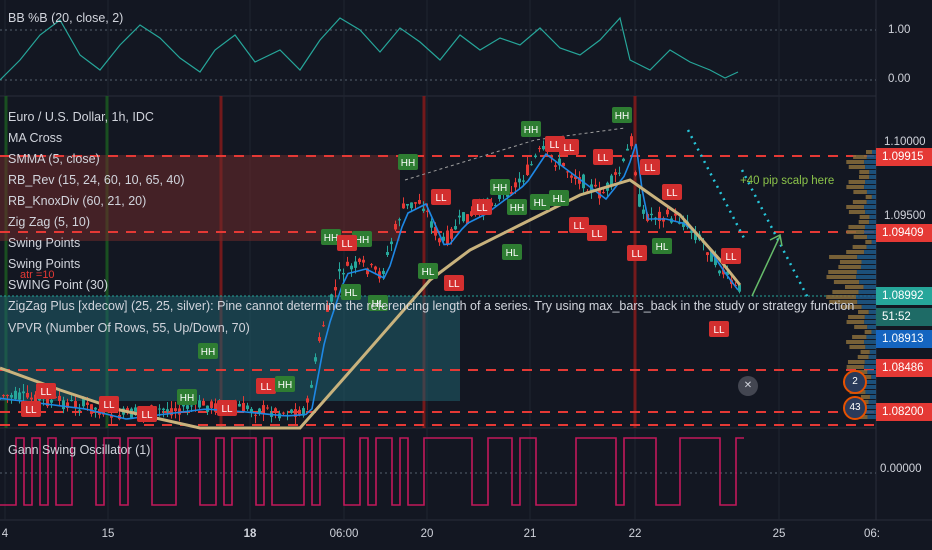 Image resolution: width=932 pixels, height=550 pixels. I want to click on time-tick-7: 25, so click(779, 534).